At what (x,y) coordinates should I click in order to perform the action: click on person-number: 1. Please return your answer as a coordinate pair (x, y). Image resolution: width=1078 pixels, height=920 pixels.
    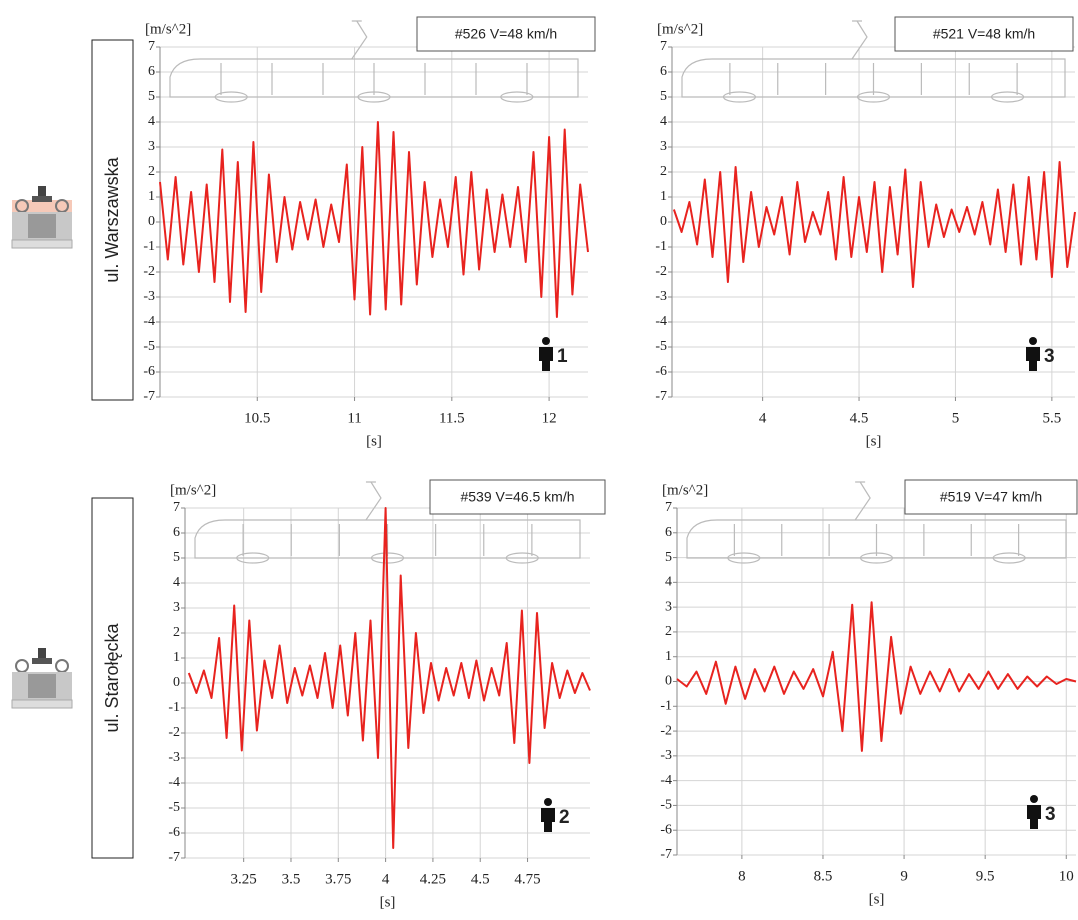
    Looking at the image, I should click on (562, 356).